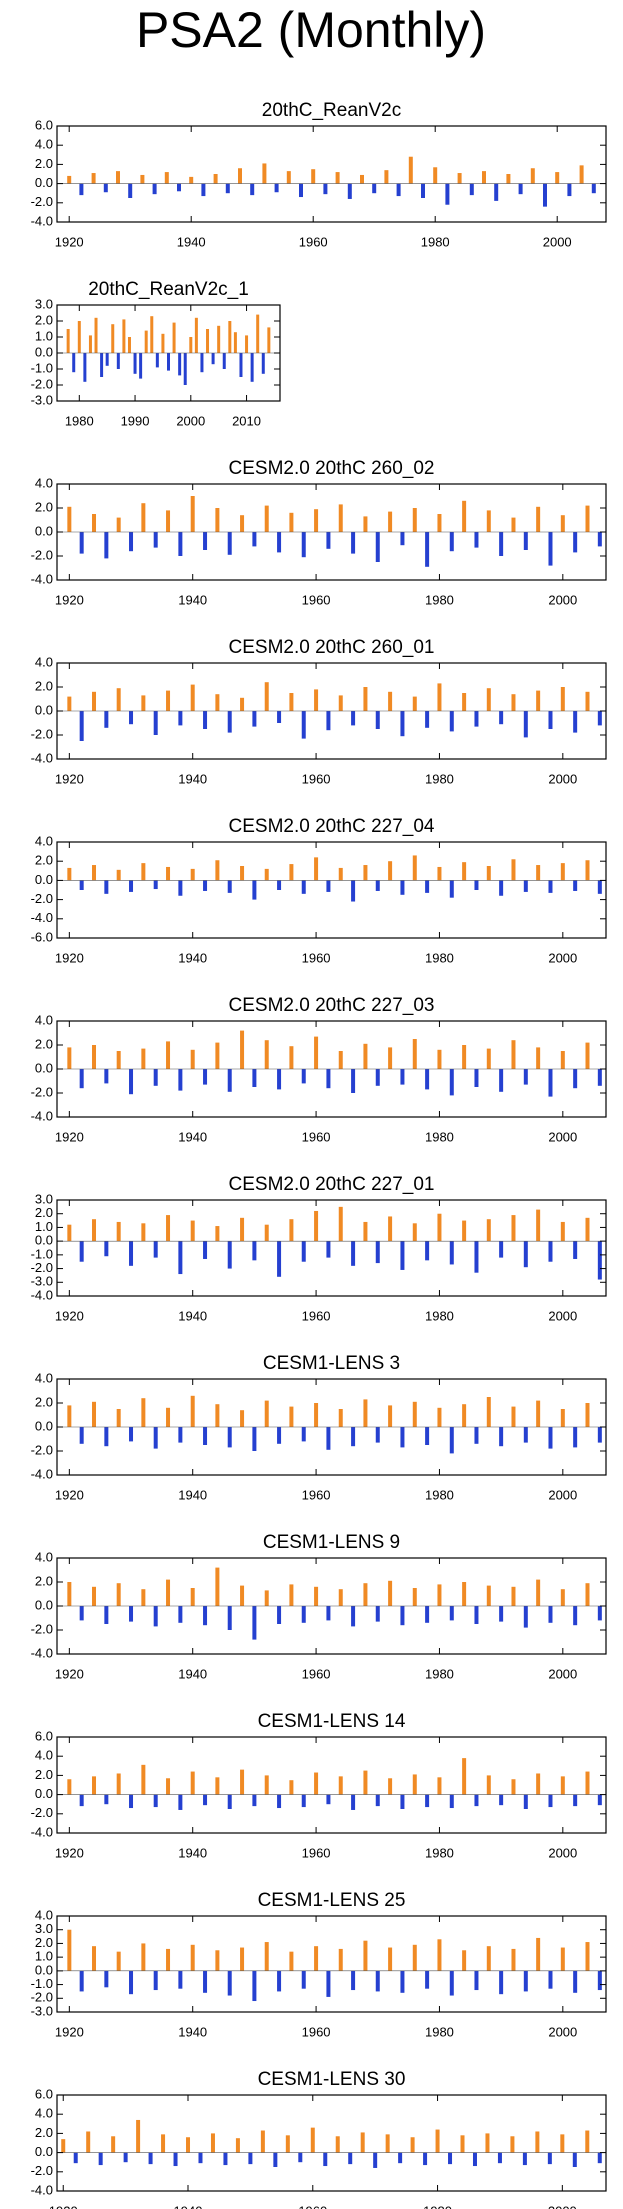 This screenshot has width=623, height=2209. Describe the element at coordinates (44, 1425) in the screenshot. I see `y-tick-label: 0.0` at that location.